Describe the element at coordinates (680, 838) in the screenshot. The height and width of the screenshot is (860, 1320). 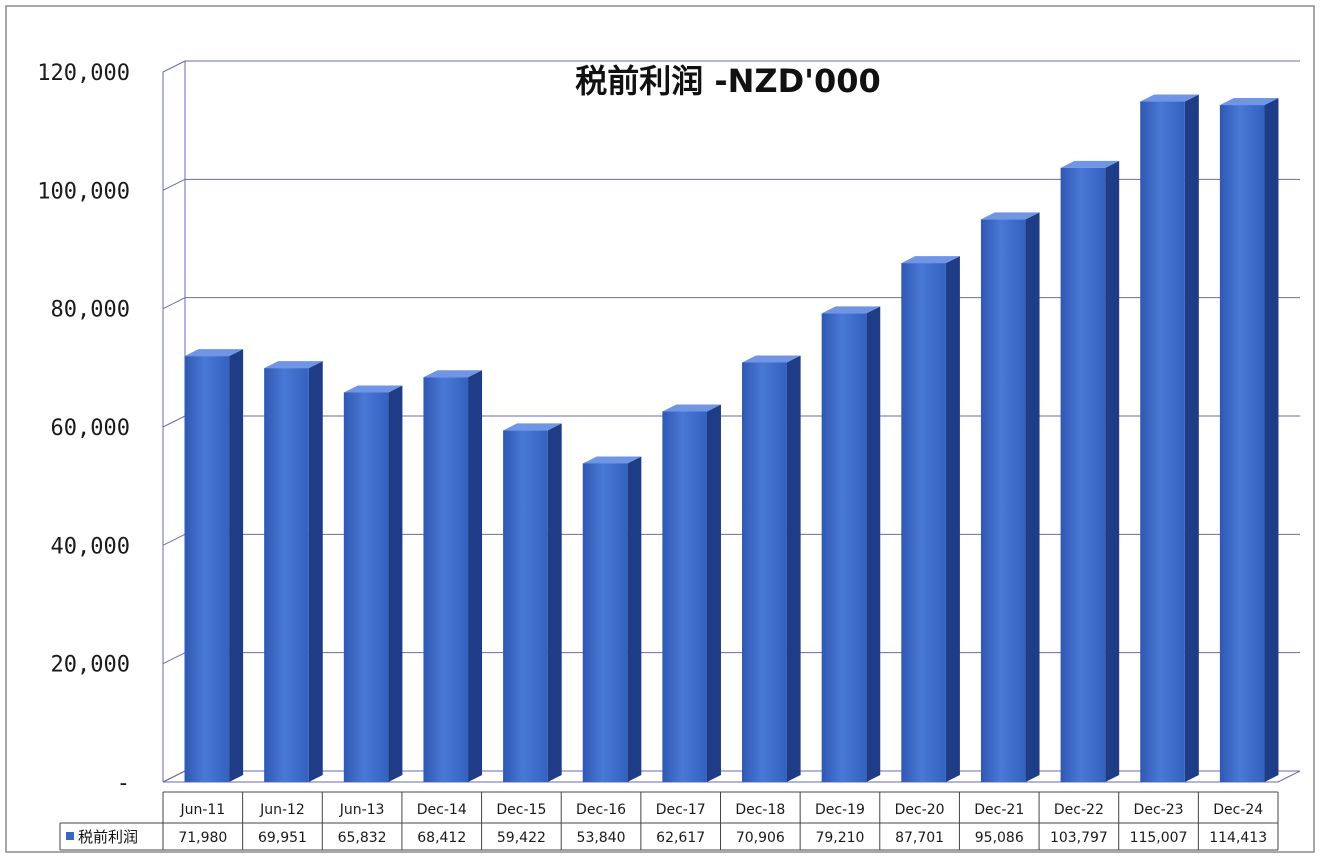
I see `data-label: 62,617` at that location.